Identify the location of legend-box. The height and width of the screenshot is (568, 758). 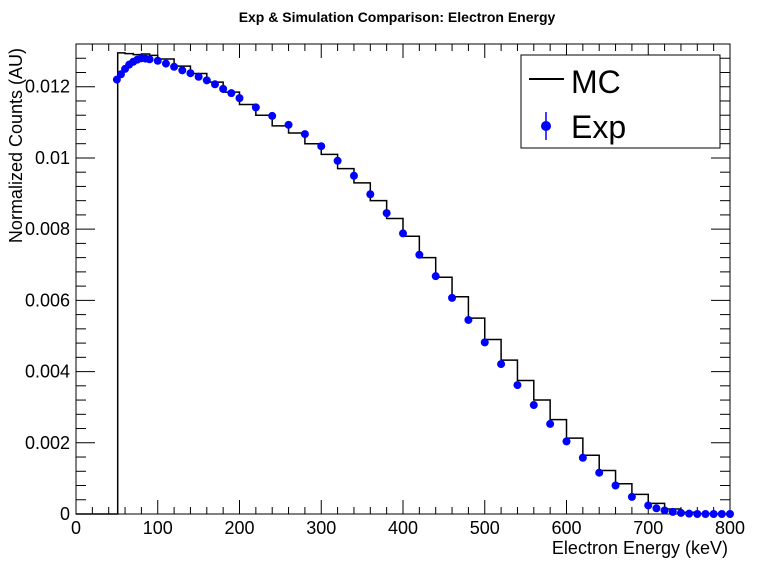
(620, 101).